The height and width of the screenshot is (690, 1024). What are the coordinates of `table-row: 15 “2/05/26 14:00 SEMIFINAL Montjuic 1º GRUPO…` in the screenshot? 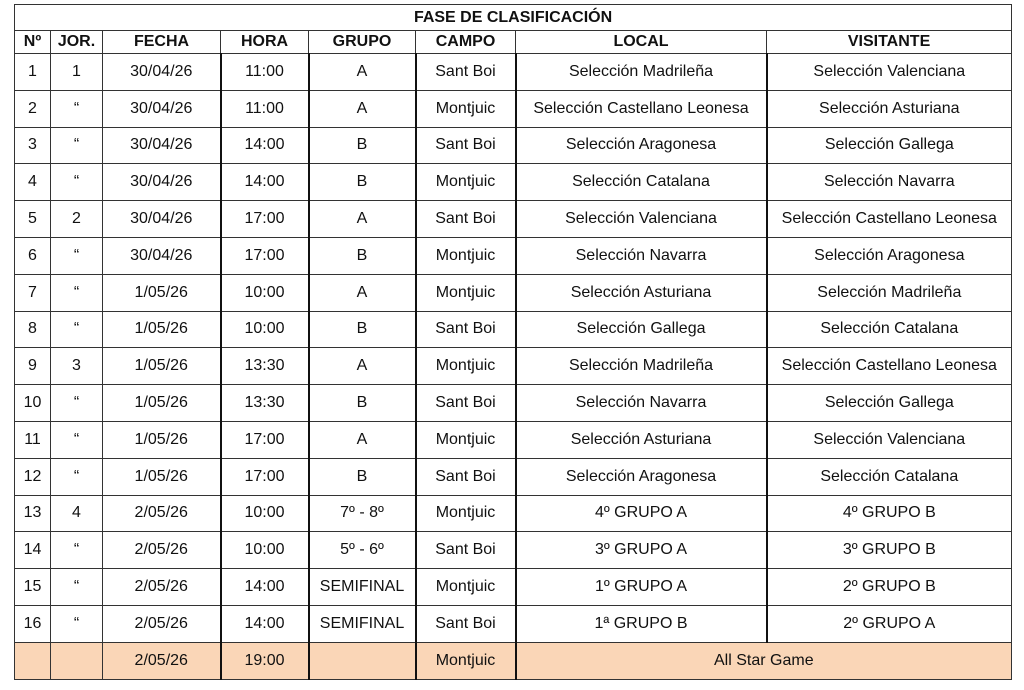 It's located at (513, 587).